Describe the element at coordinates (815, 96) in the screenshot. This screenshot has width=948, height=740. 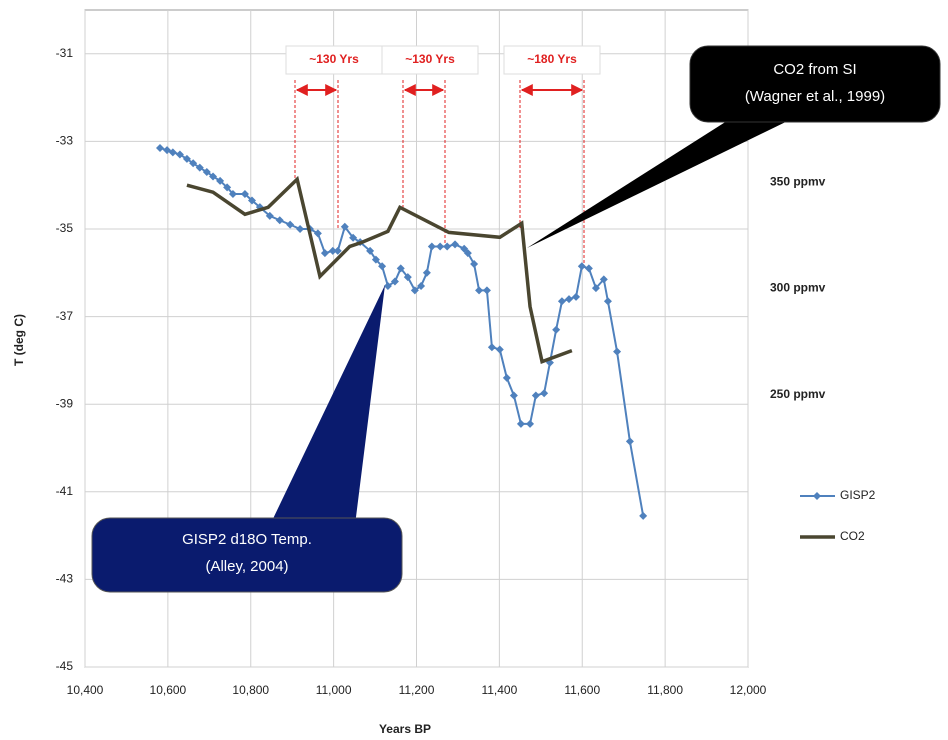
I see `callout-text: (Wagner et al., 1999)` at that location.